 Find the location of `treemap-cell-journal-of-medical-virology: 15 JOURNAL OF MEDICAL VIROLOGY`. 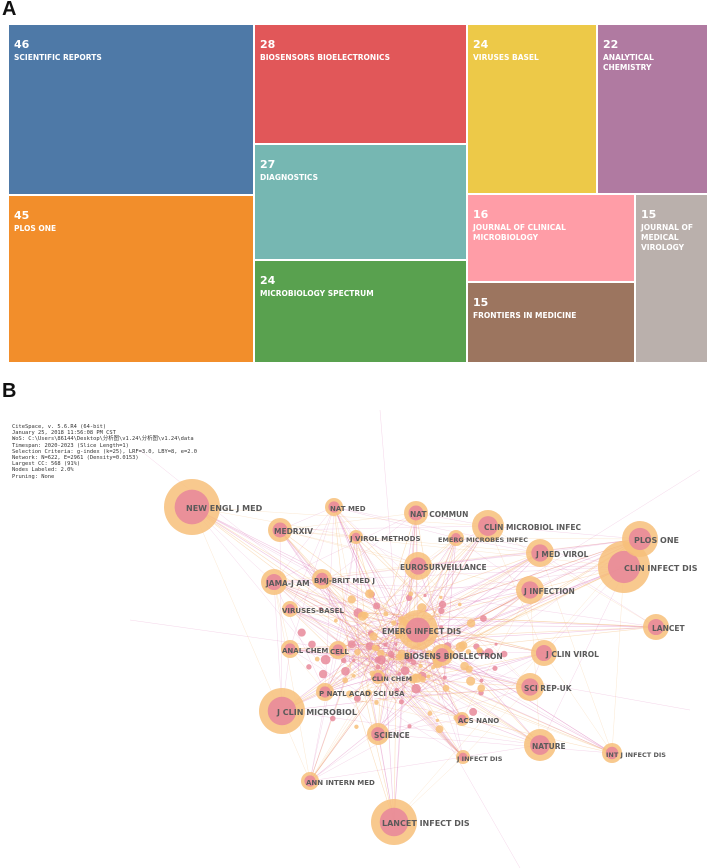

treemap-cell-journal-of-medical-virology: 15 JOURNAL OF MEDICAL VIROLOGY is located at coordinates (671, 278).